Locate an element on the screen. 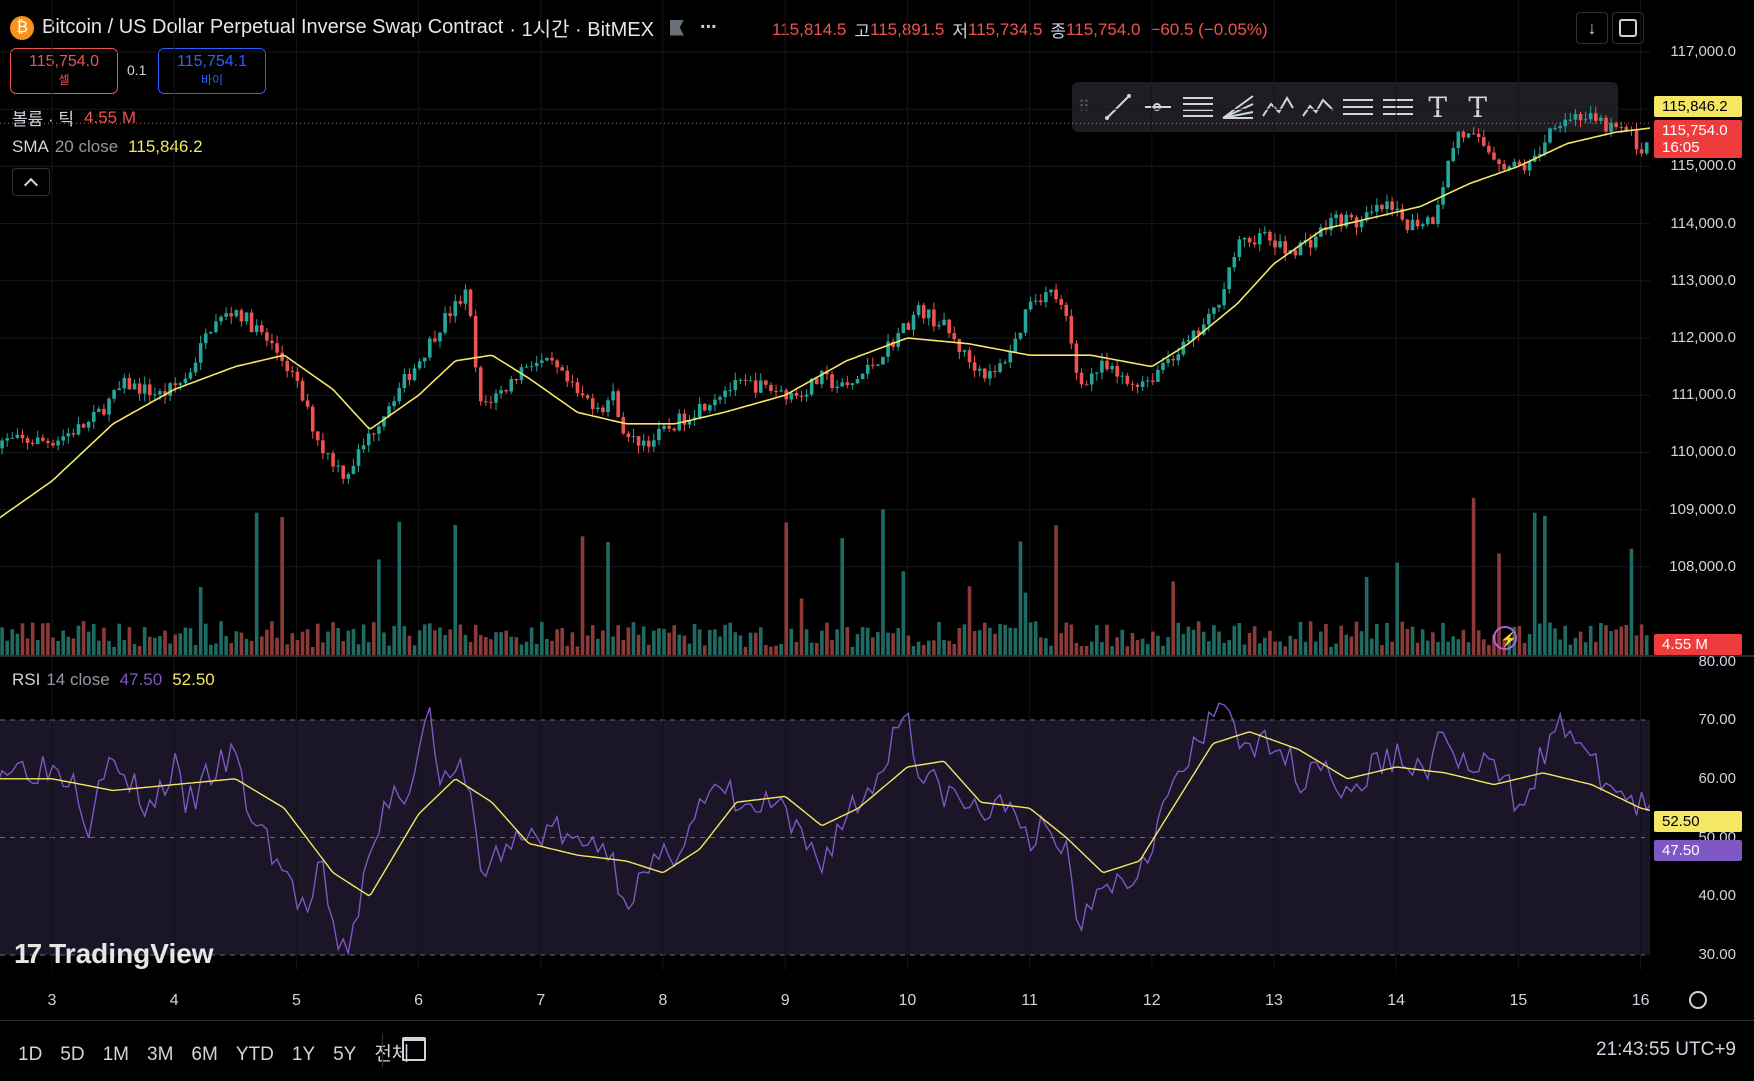 Image resolution: width=1754 pixels, height=1081 pixels. rsi-tick-label: 40.00 is located at coordinates (1717, 896).